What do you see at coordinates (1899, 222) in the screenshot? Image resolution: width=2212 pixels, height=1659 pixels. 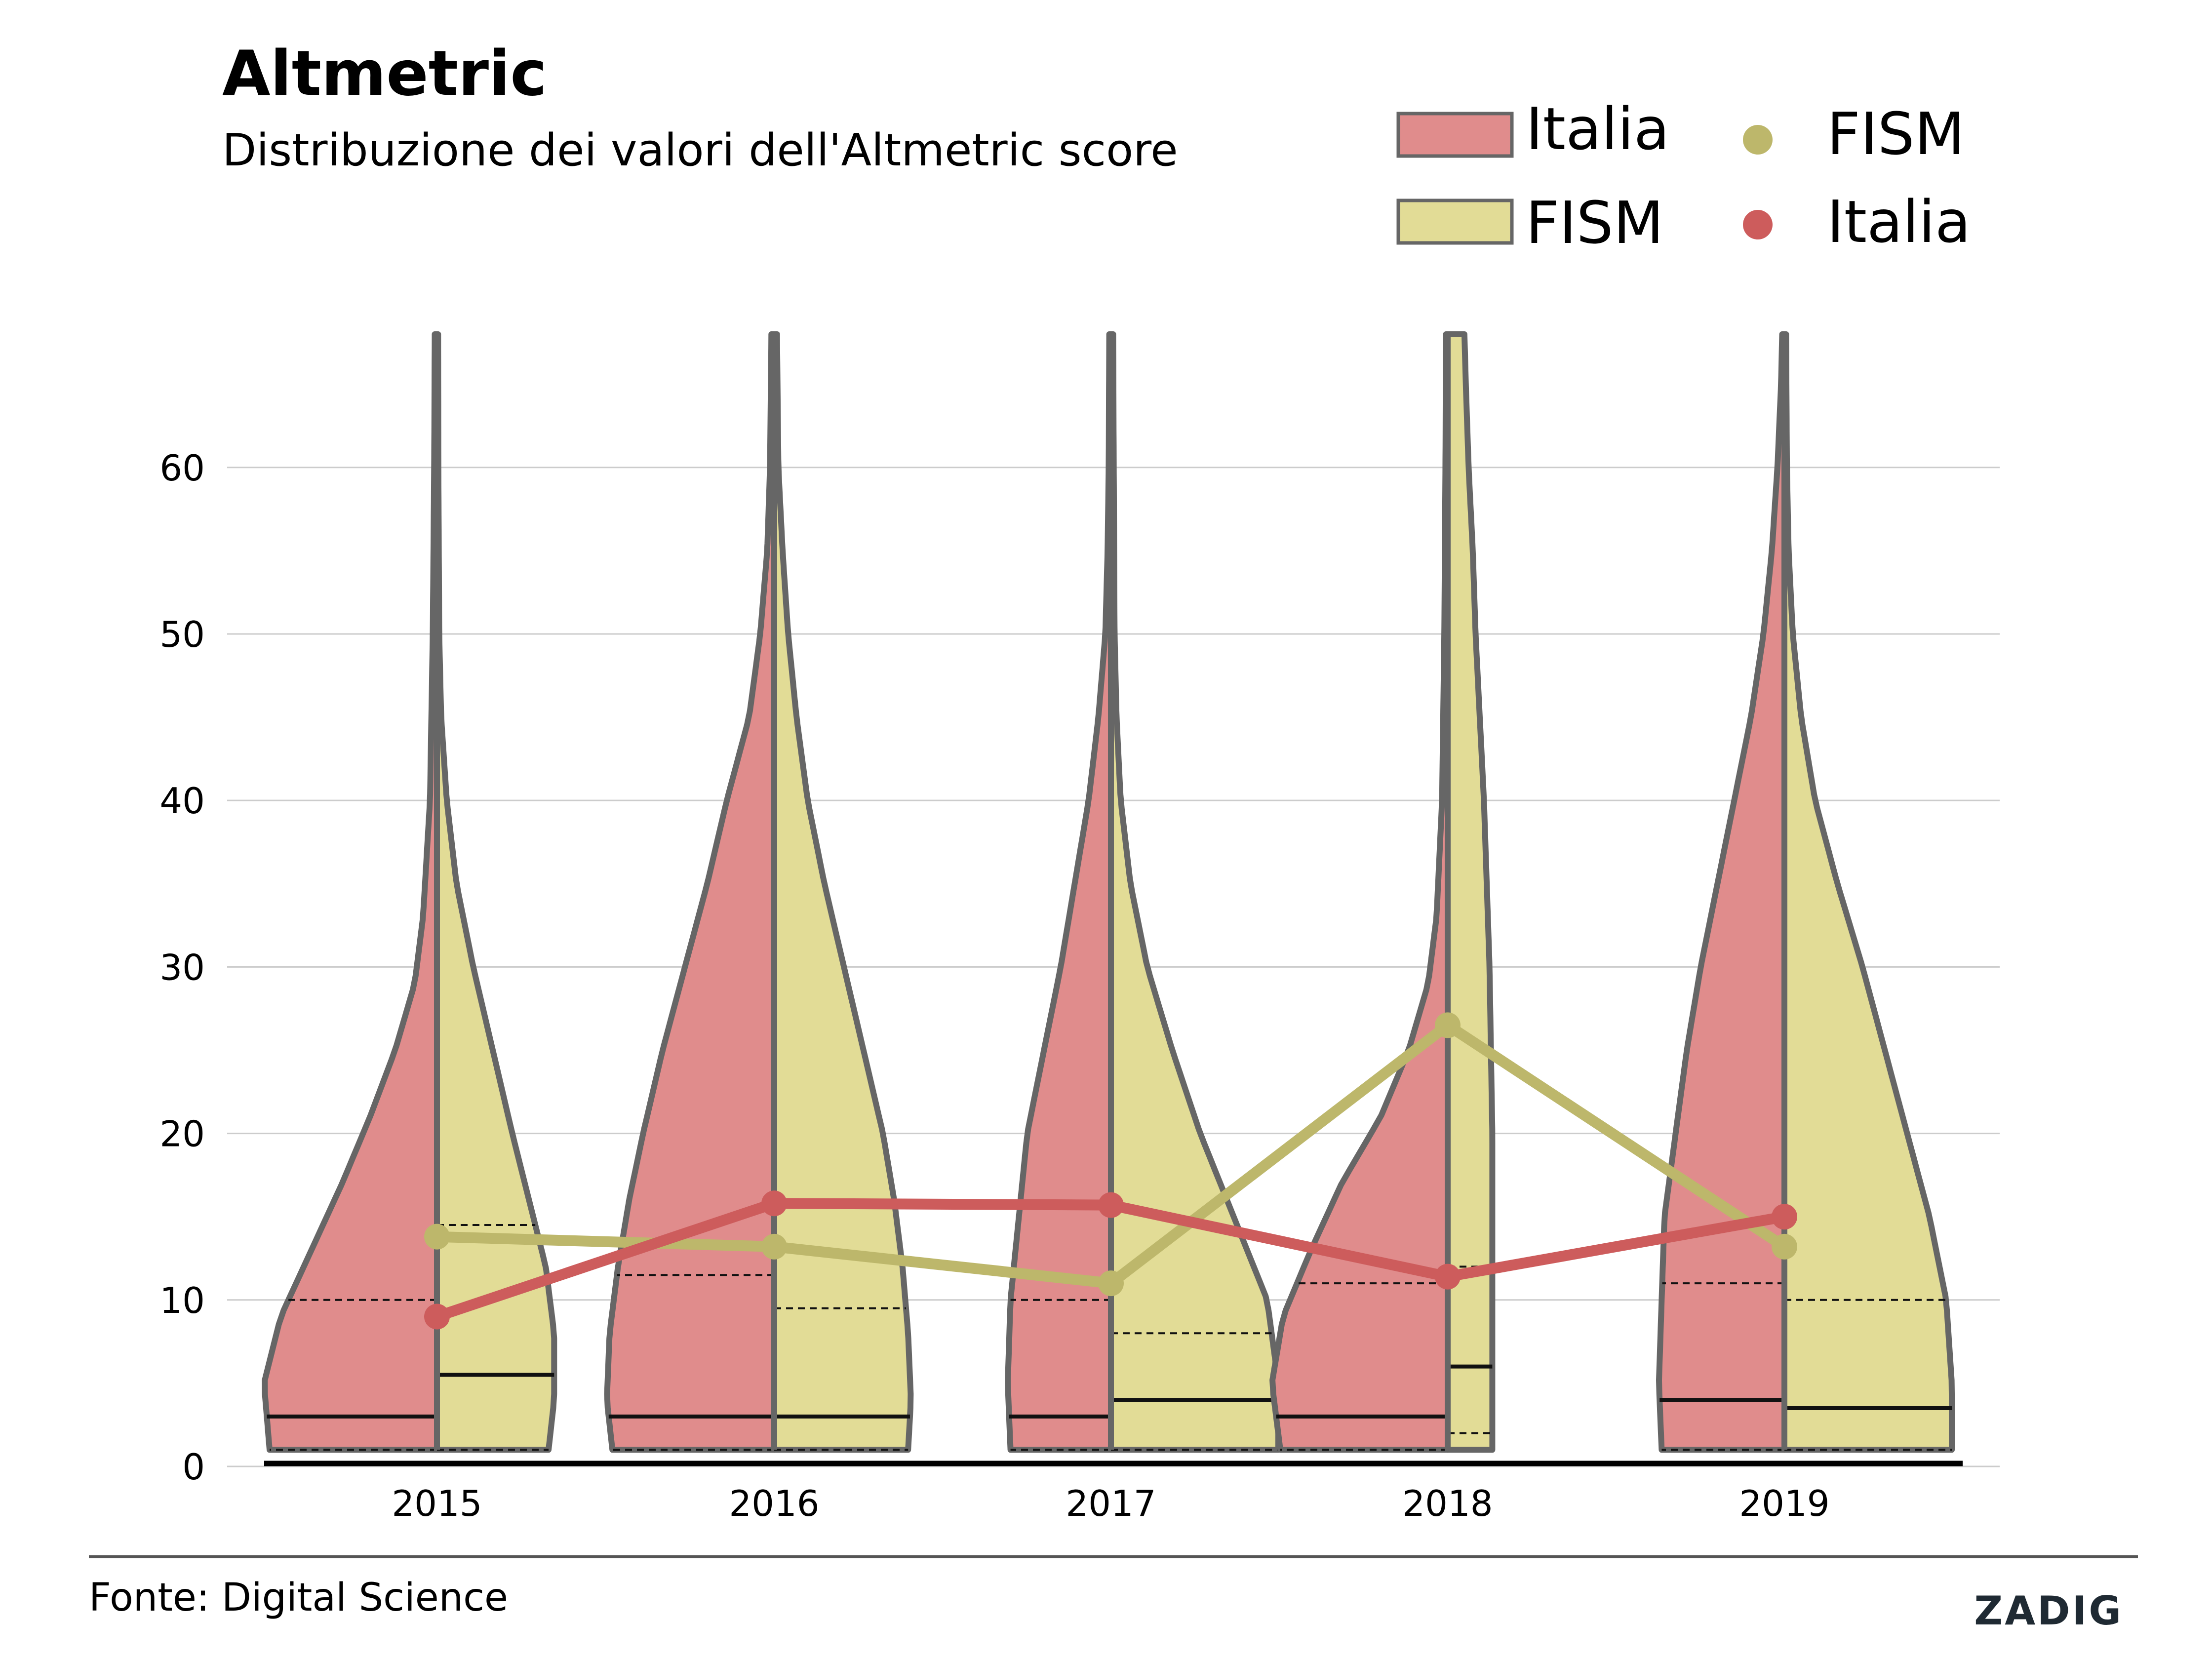 I see `legend-label-italia-line: Italia` at bounding box center [1899, 222].